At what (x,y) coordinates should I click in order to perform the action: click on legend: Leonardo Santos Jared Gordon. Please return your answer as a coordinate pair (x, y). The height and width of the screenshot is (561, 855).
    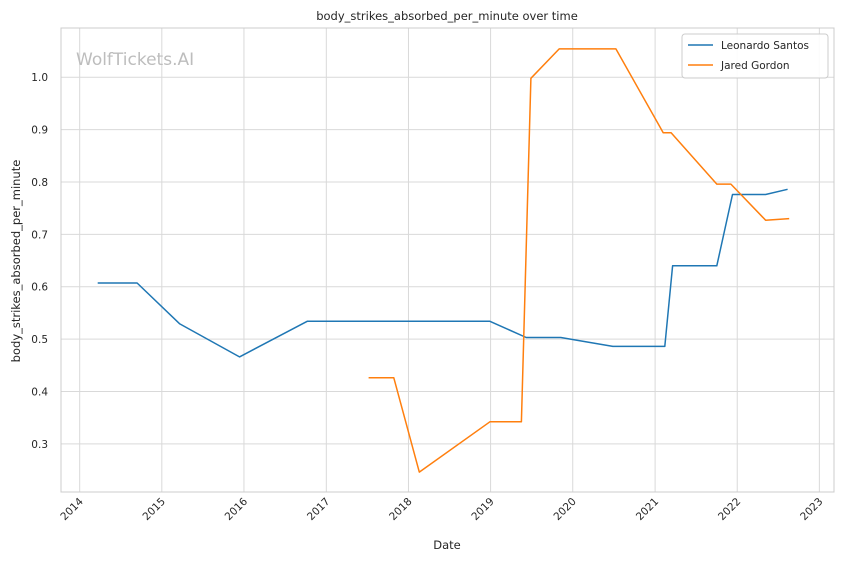
    Looking at the image, I should click on (755, 56).